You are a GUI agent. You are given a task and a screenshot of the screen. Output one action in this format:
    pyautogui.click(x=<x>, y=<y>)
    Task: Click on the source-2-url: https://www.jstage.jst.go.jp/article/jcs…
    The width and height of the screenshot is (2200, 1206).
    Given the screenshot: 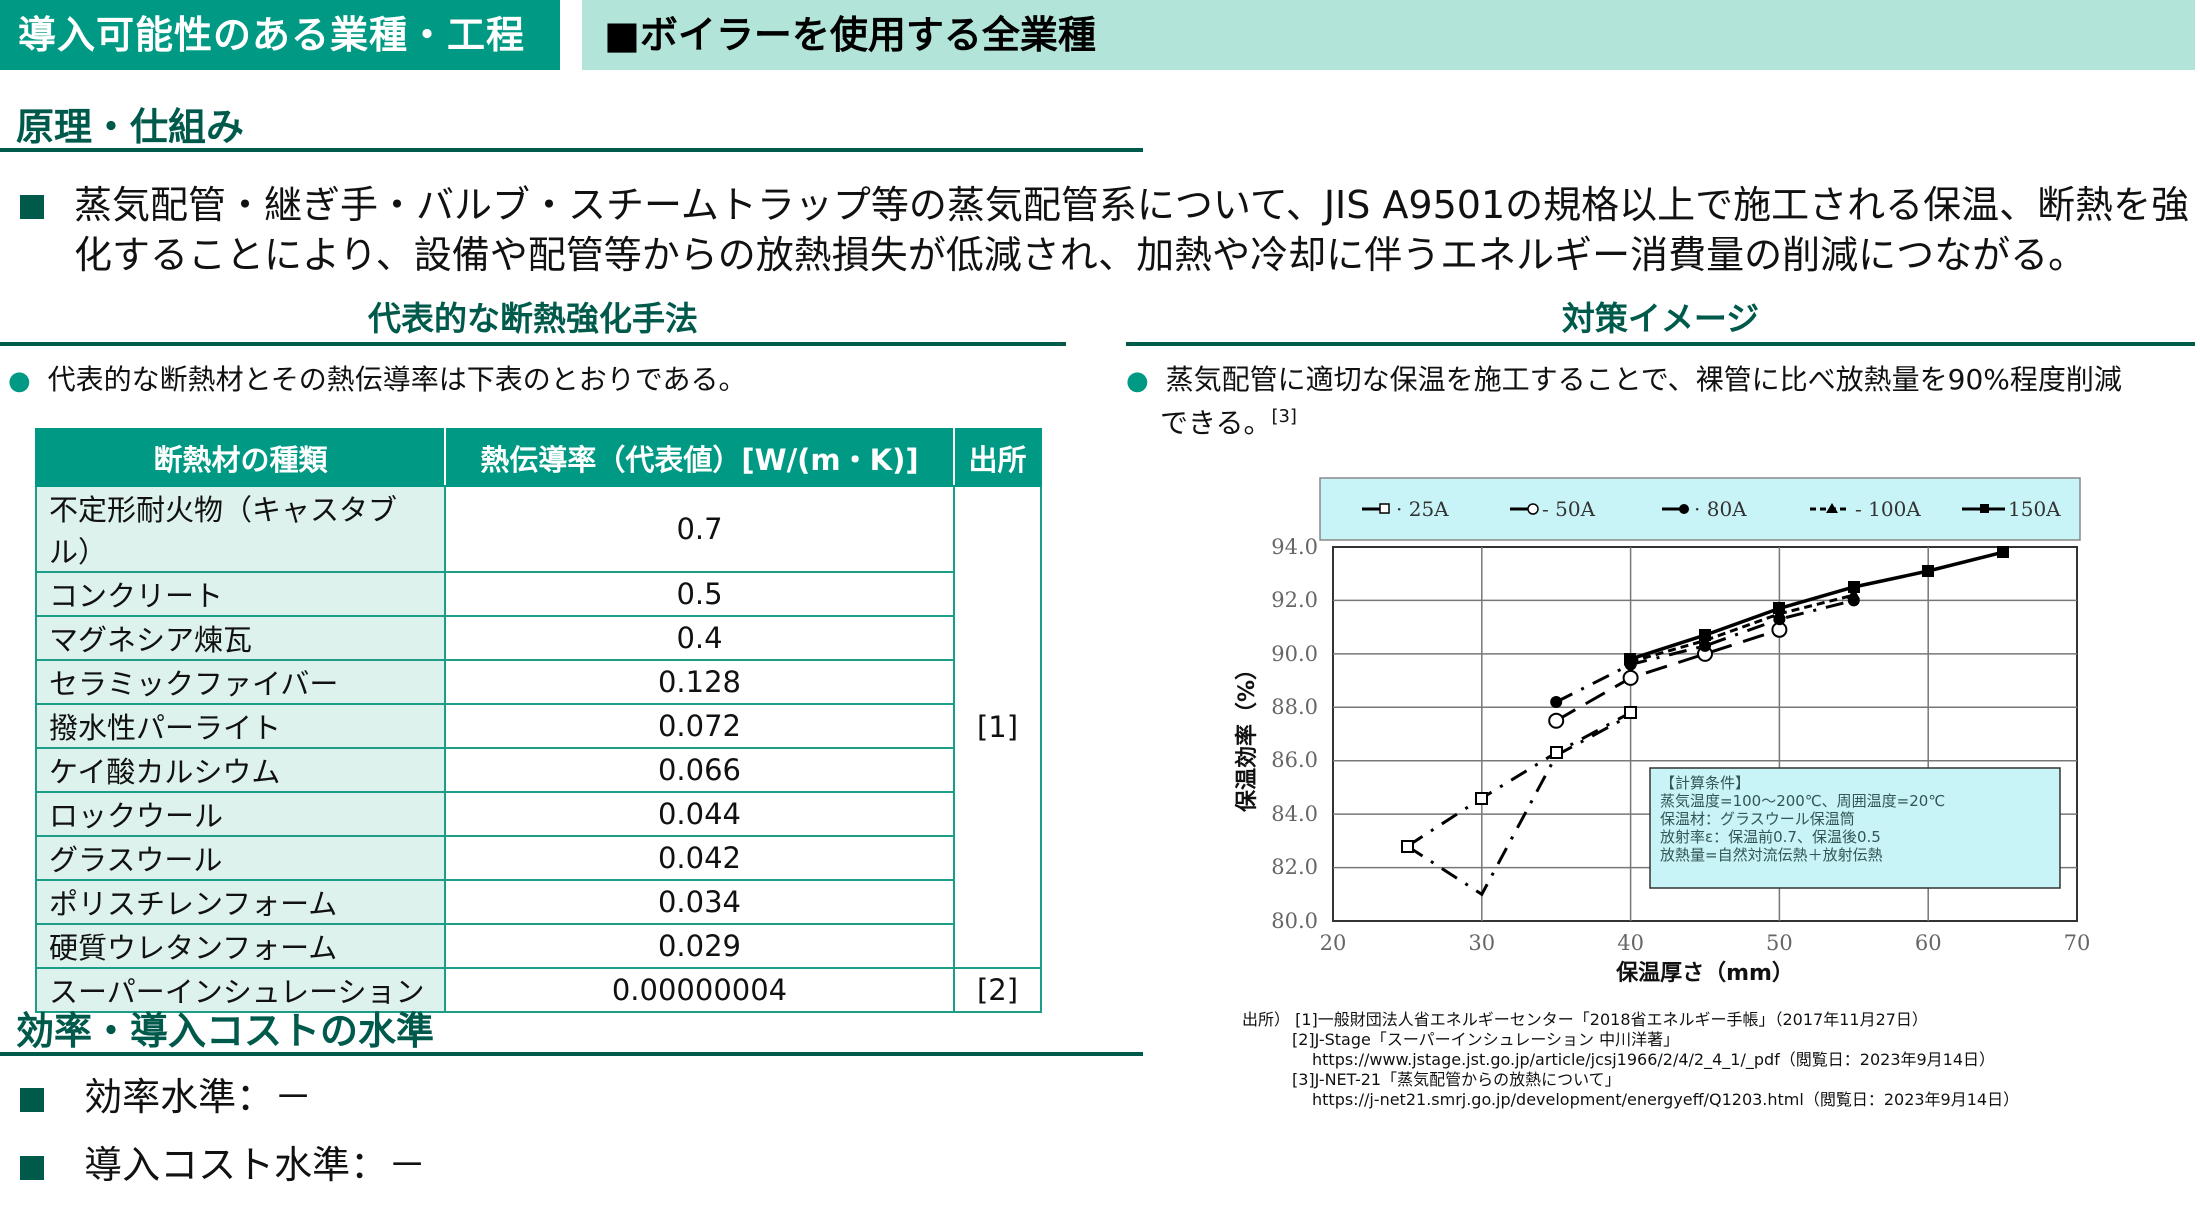 What is the action you would take?
    pyautogui.click(x=1654, y=1059)
    